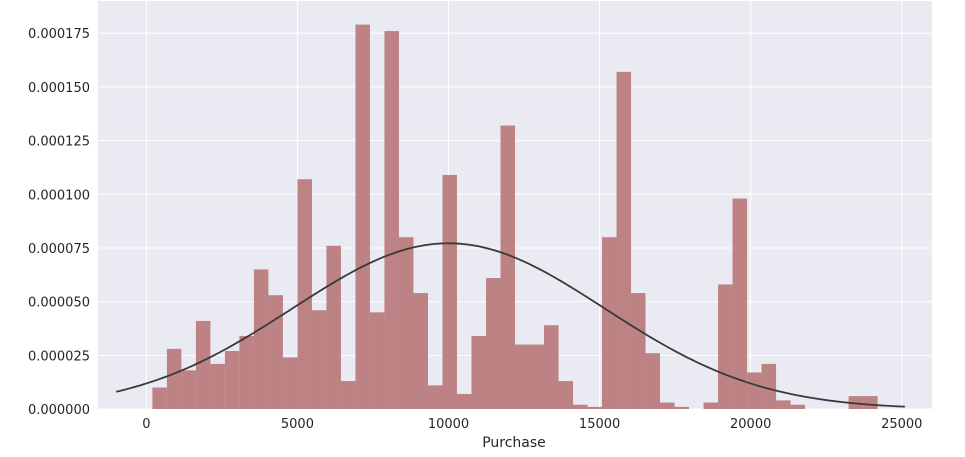  Describe the element at coordinates (901, 424) in the screenshot. I see `x-tick-label: 25000` at that location.